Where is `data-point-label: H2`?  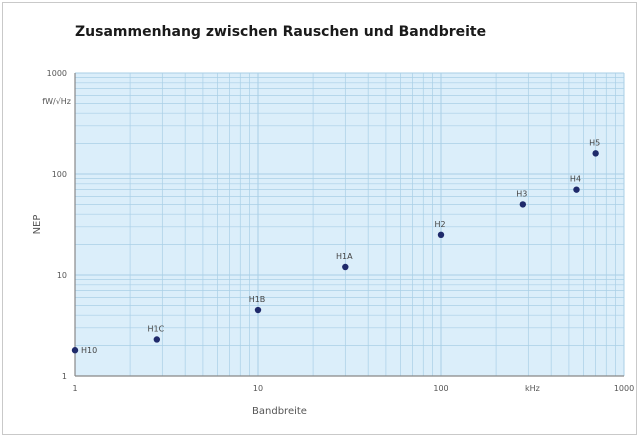
data-point-label: H2 is located at coordinates (439, 224).